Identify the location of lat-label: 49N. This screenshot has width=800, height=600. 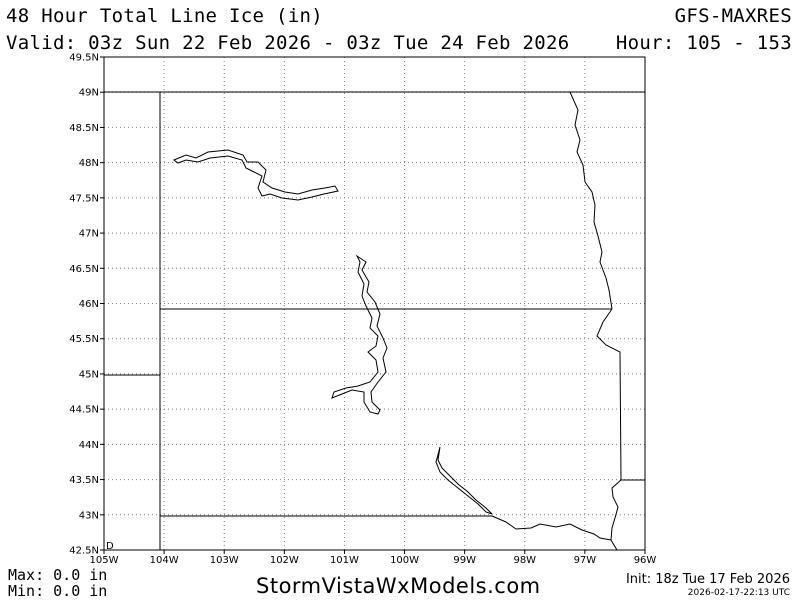
(89, 93).